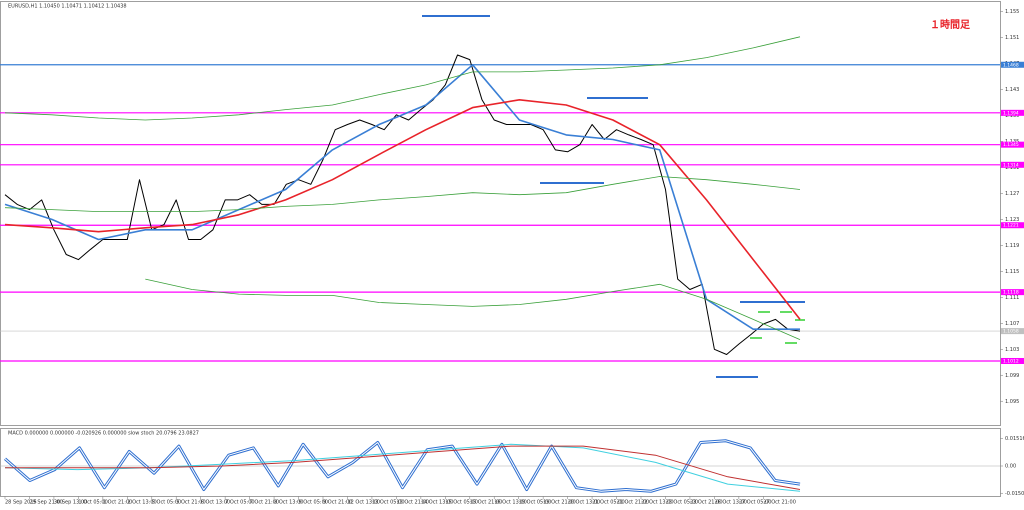  What do you see at coordinates (559, 503) in the screenshot?
I see `x-tick-label: 19 Oct 21:00` at bounding box center [559, 503].